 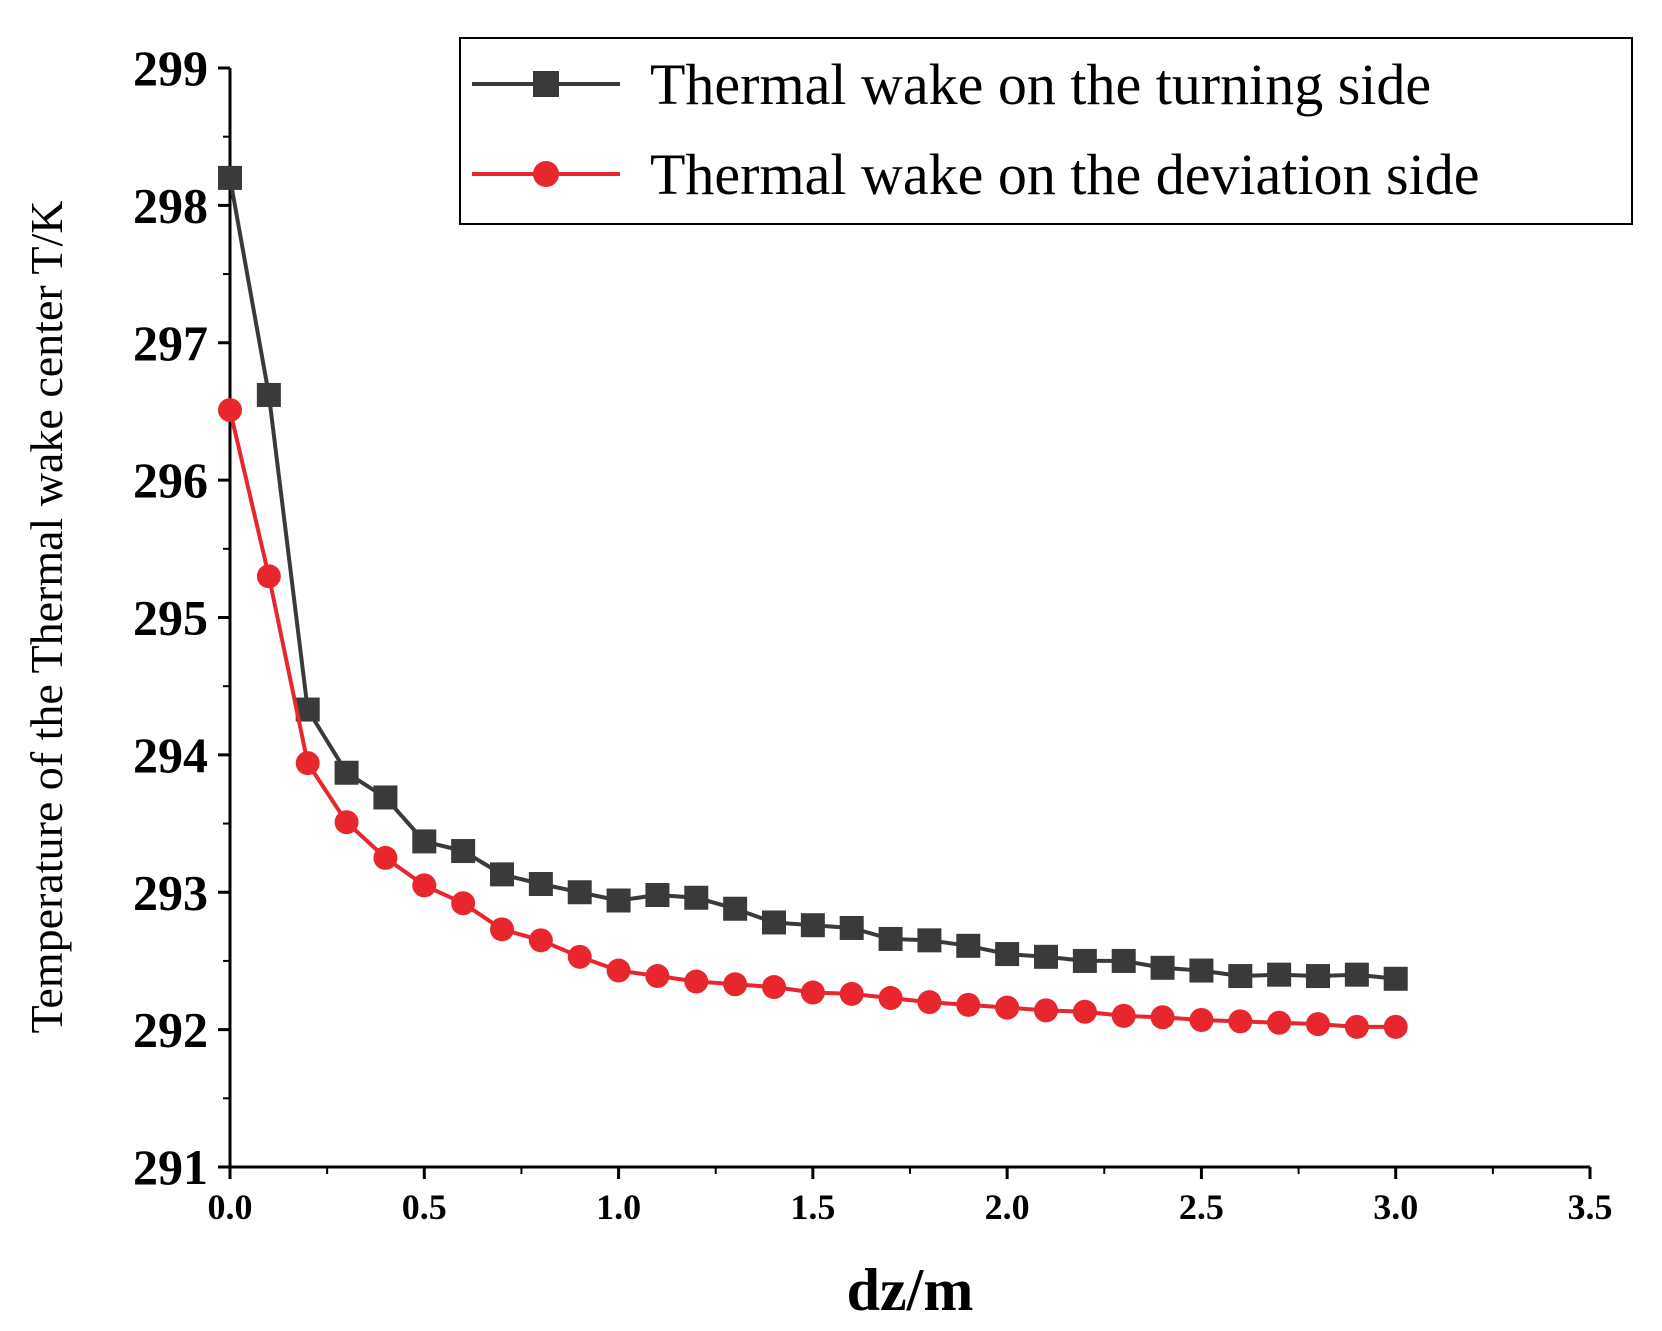 What do you see at coordinates (910, 1290) in the screenshot?
I see `x-axis-title: dz/m` at bounding box center [910, 1290].